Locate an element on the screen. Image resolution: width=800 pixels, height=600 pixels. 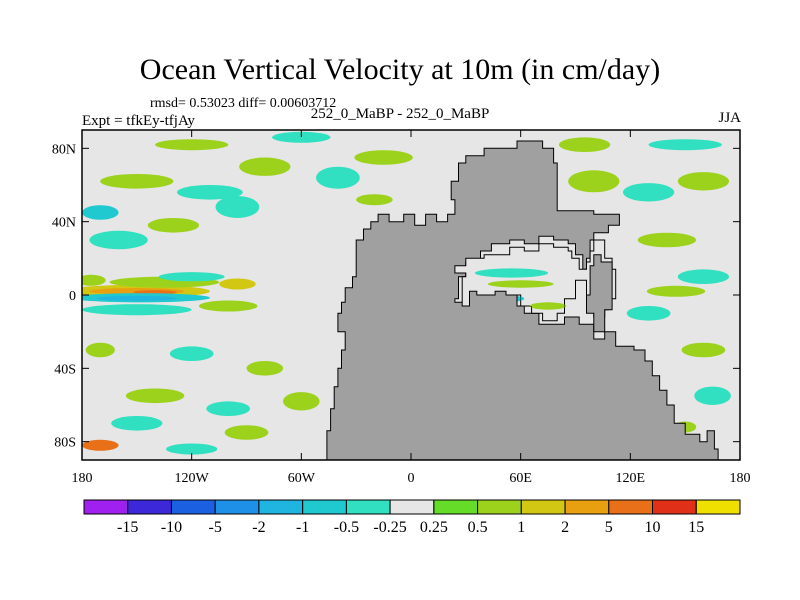
colorbar-label: 2 is located at coordinates (565, 527).